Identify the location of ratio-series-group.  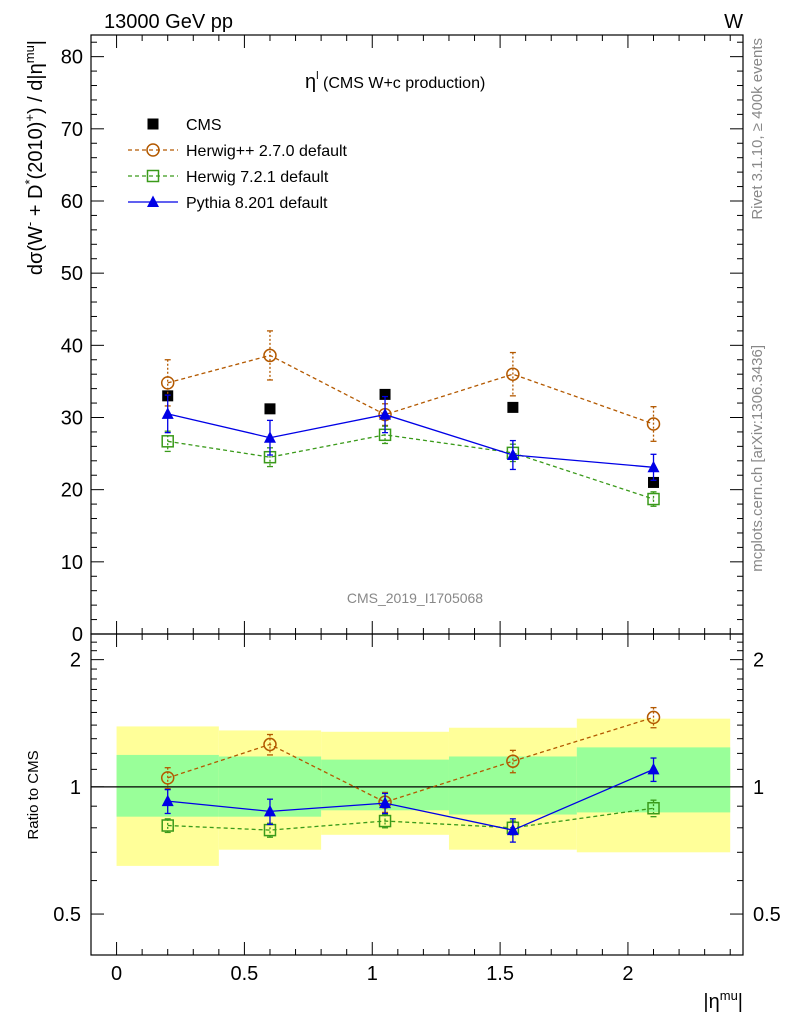
(410, 774).